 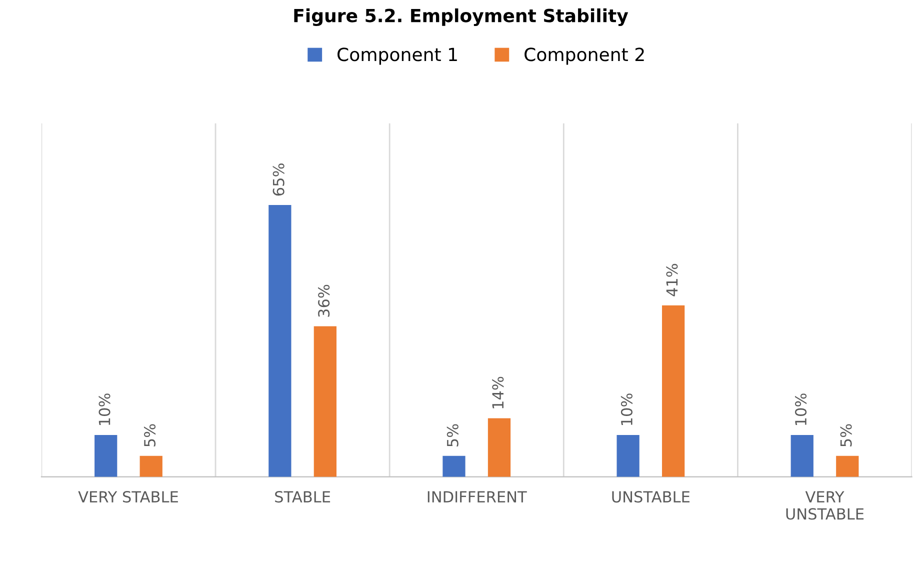 I want to click on x-tick-label: VERY STABLE, so click(x=128, y=497).